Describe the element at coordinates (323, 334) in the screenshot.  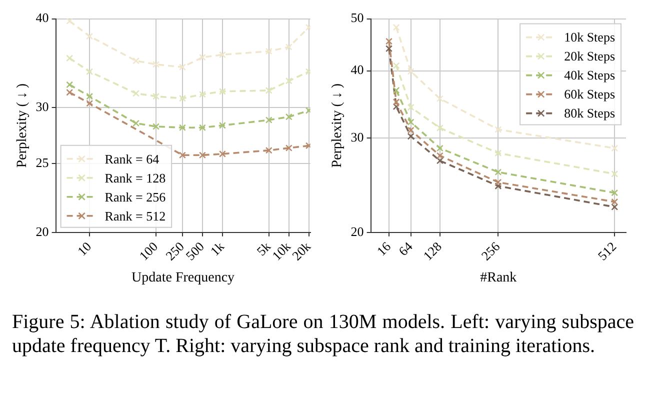
I see `caption: Figure 5: Ablation study of GaLore on 130M models. Left: varying subspace update frequency T. Right: varying subspace rank and training iterations.` at that location.